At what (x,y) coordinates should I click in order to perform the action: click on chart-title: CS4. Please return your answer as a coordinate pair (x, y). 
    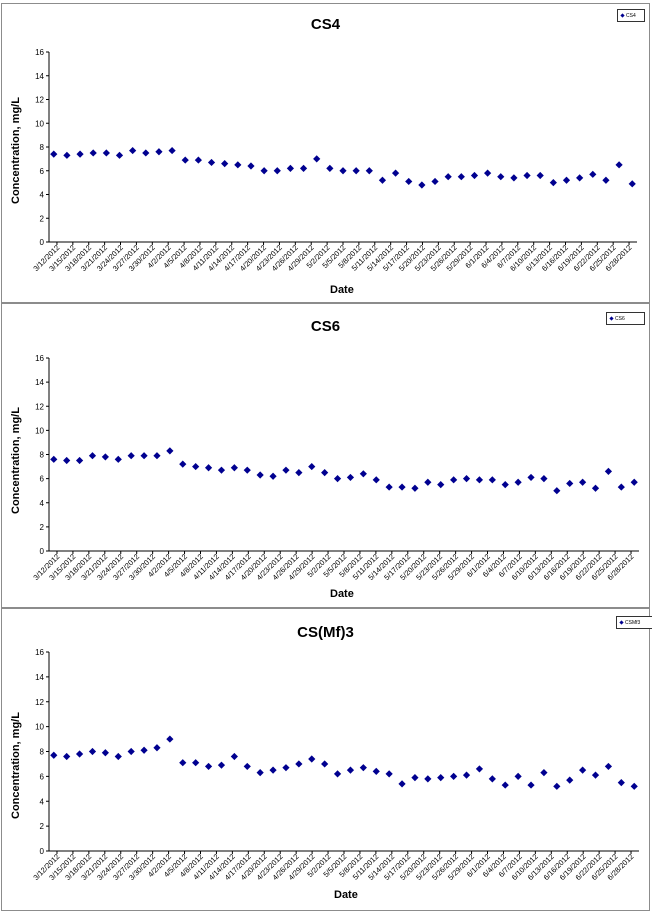
    Looking at the image, I should click on (325, 24).